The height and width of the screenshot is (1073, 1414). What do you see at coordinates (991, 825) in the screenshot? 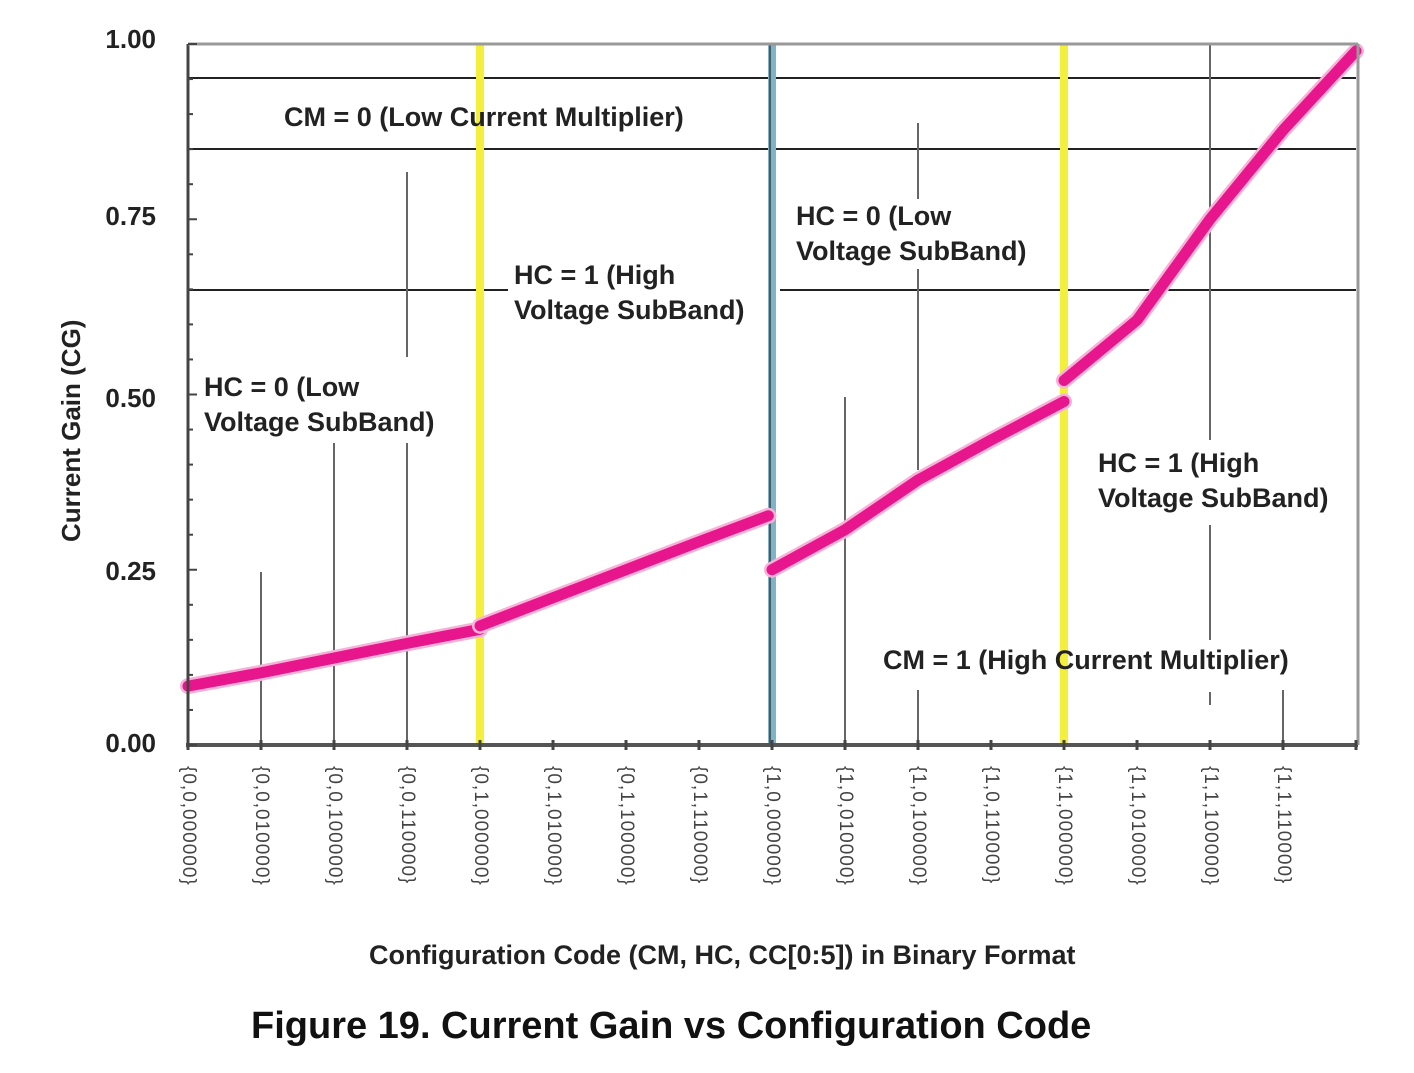
I see `x-tick-label: {1,0,110000}` at bounding box center [991, 825].